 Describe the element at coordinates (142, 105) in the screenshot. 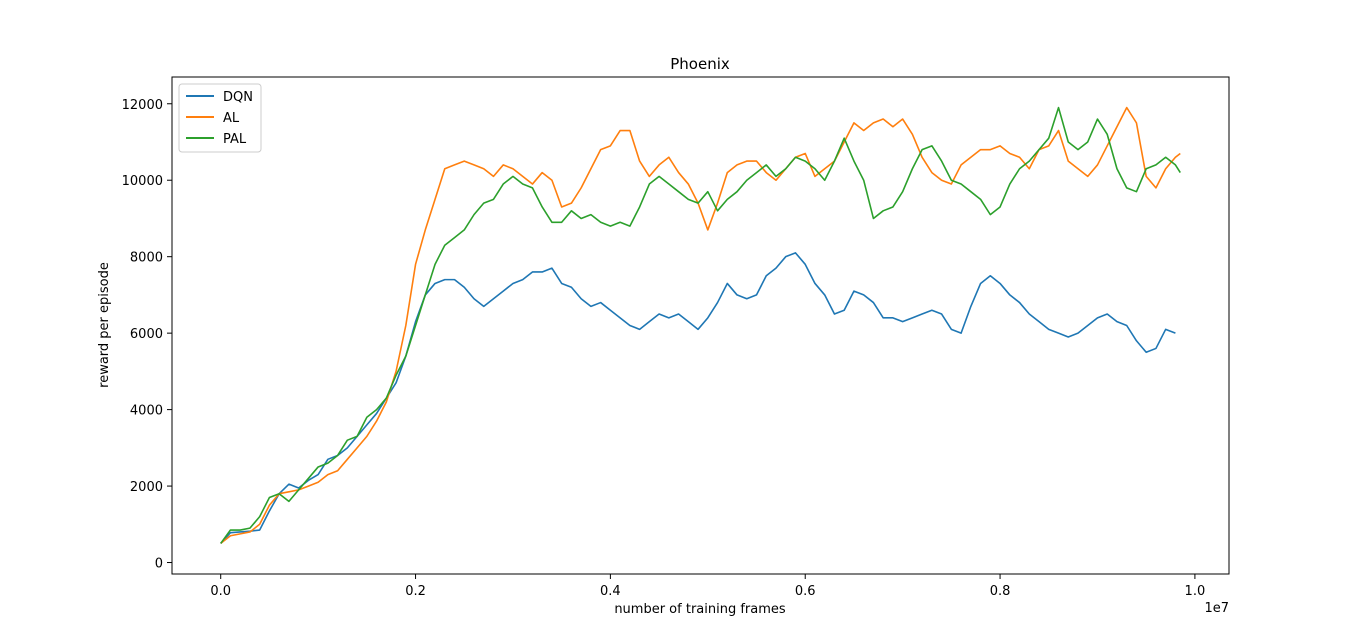

I see `y-tick-label: 12000` at that location.